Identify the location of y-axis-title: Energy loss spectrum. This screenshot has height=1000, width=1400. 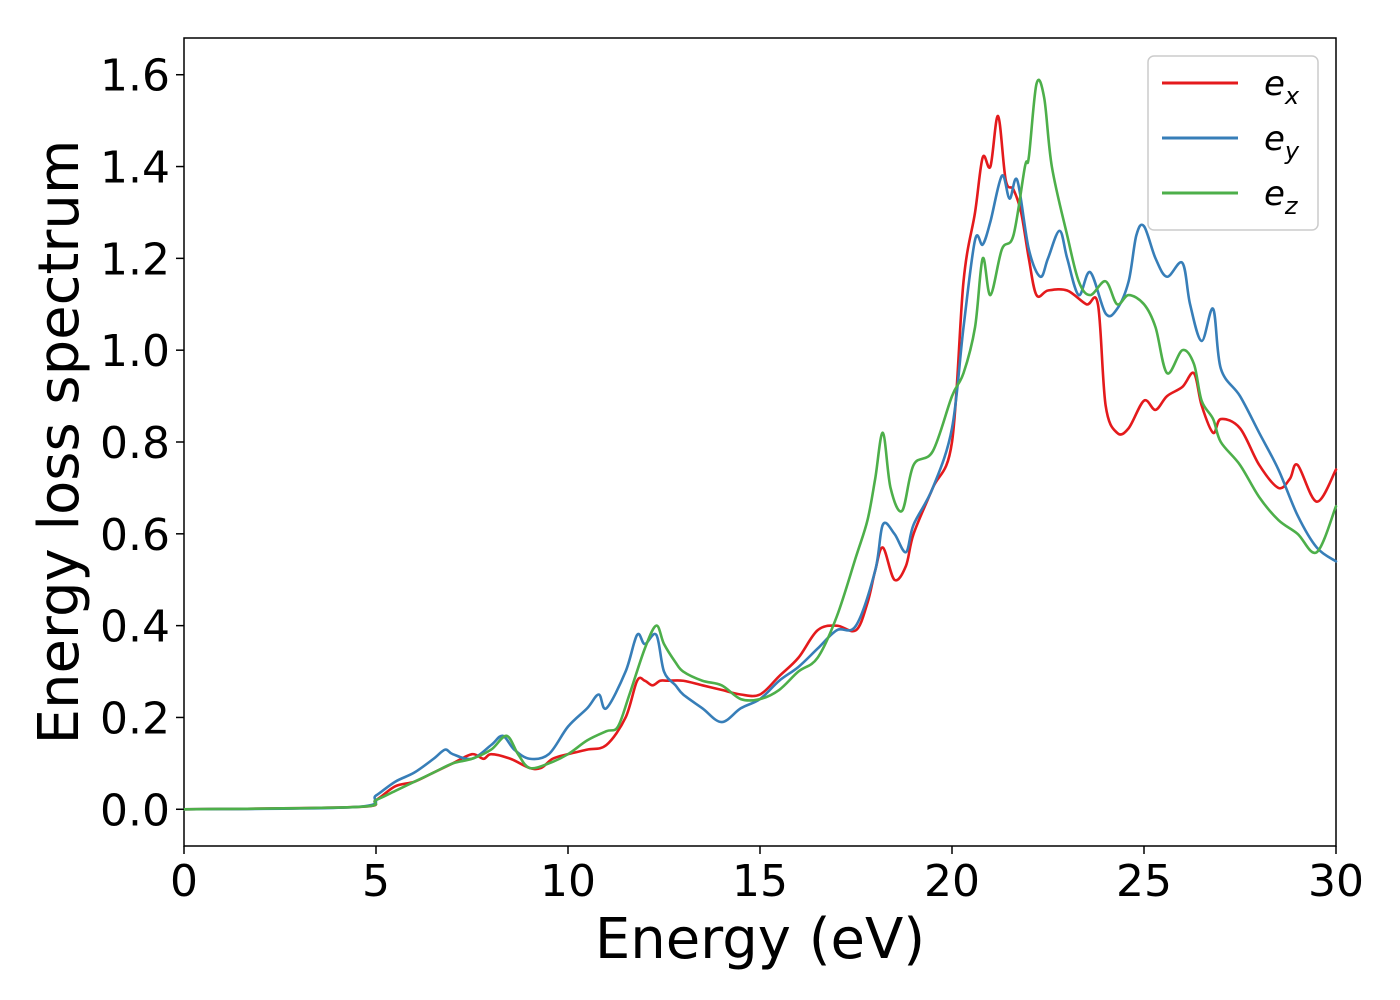
(59, 442).